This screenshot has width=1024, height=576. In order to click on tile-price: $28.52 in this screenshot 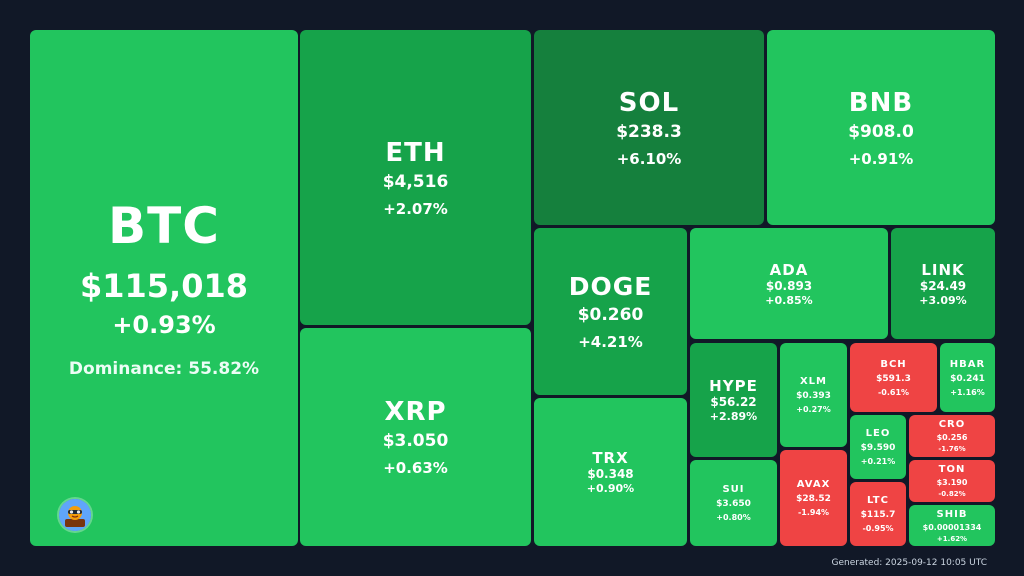, I will do `click(813, 499)`.